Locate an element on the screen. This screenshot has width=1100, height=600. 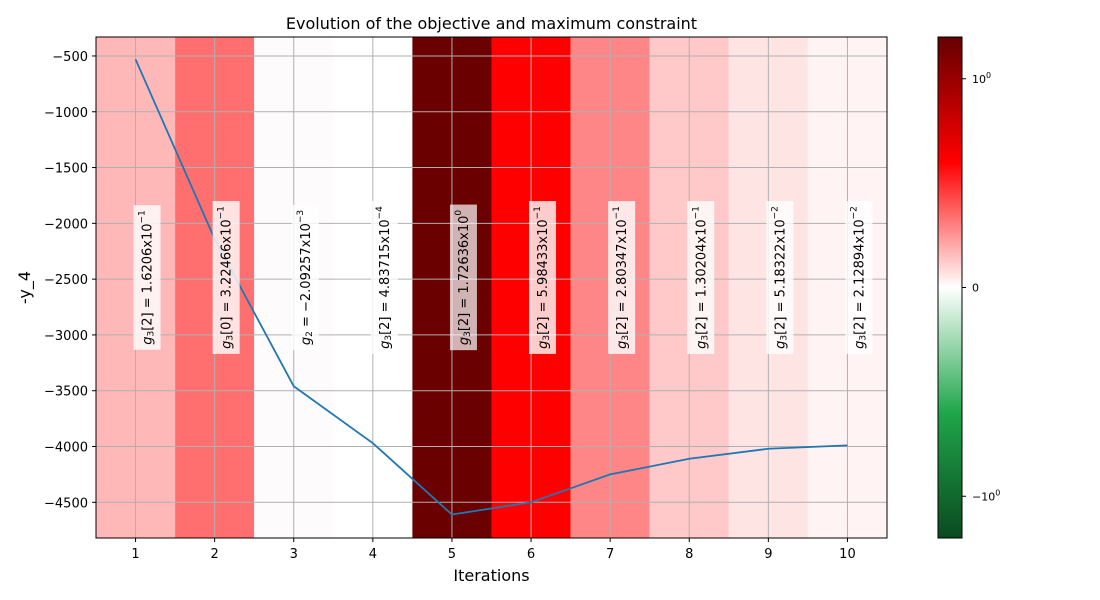
y-tick-label: −4500 is located at coordinates (66, 503).